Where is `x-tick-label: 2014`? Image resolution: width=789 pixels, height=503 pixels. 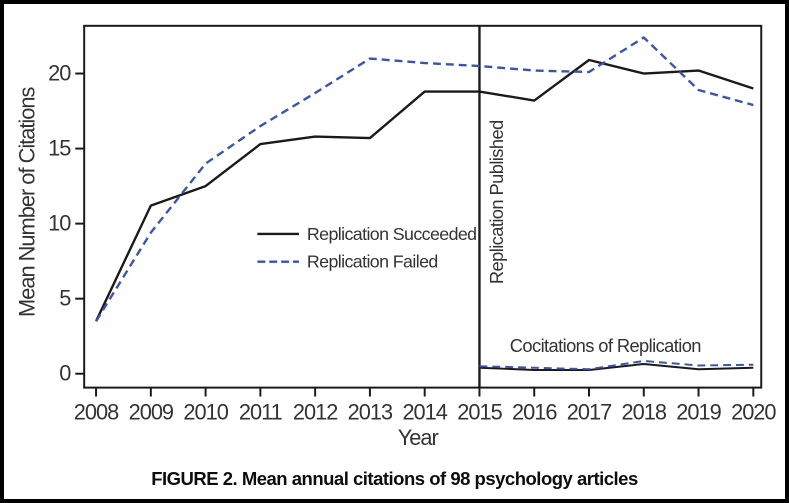 x-tick-label: 2014 is located at coordinates (424, 411).